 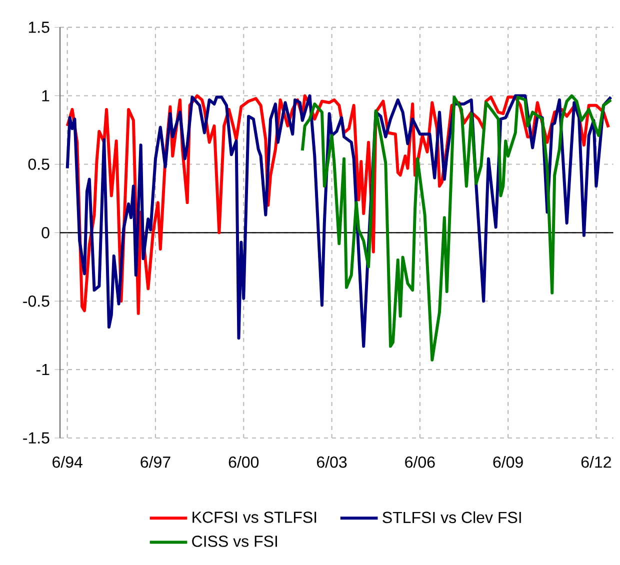 I want to click on x-tick-label: 6/12, so click(x=596, y=462).